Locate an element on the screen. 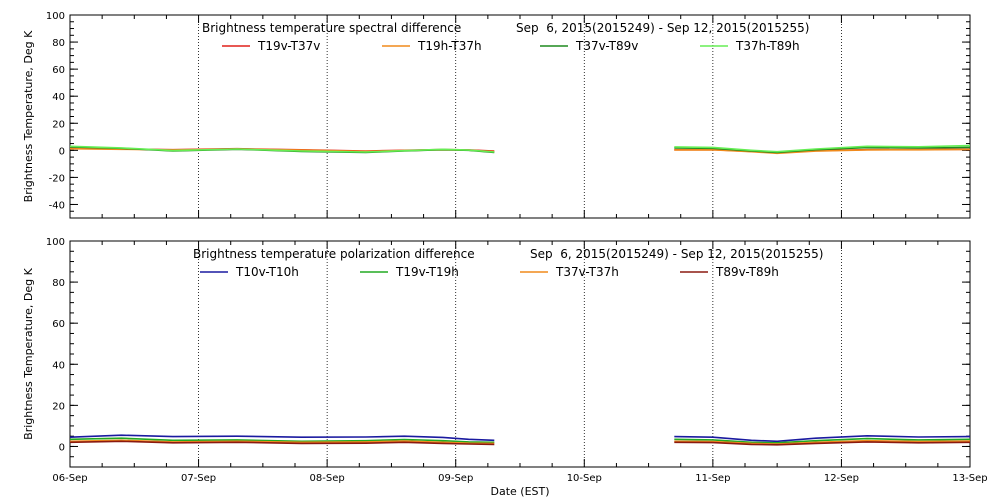  x-tick-label: 11-Sep is located at coordinates (712, 478).